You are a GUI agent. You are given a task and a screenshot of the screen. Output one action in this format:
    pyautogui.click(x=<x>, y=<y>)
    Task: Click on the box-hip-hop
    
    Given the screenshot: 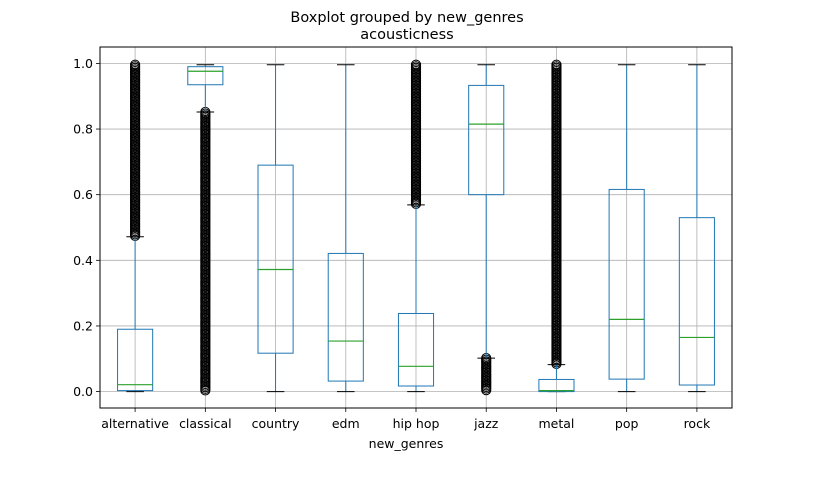 What is the action you would take?
    pyautogui.click(x=416, y=226)
    